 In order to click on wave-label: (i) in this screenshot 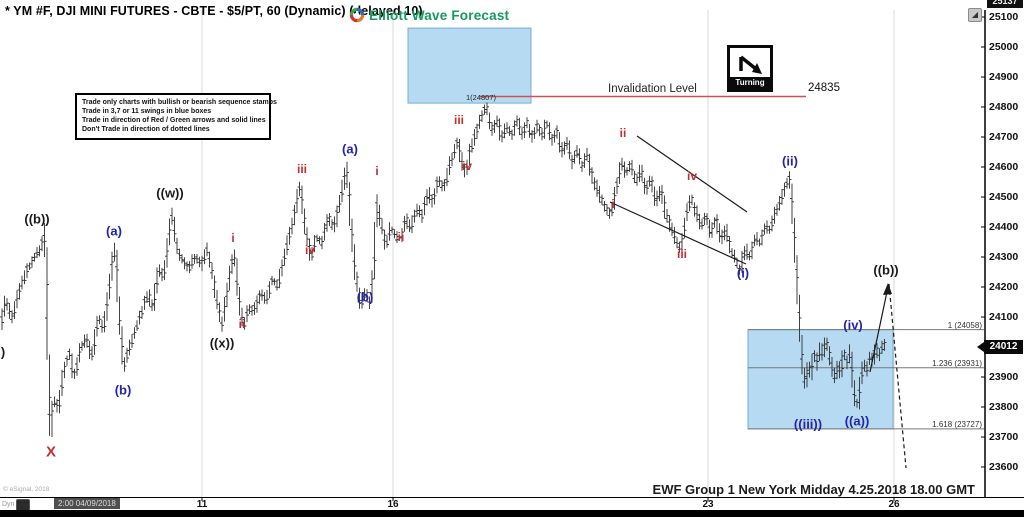, I will do `click(743, 273)`.